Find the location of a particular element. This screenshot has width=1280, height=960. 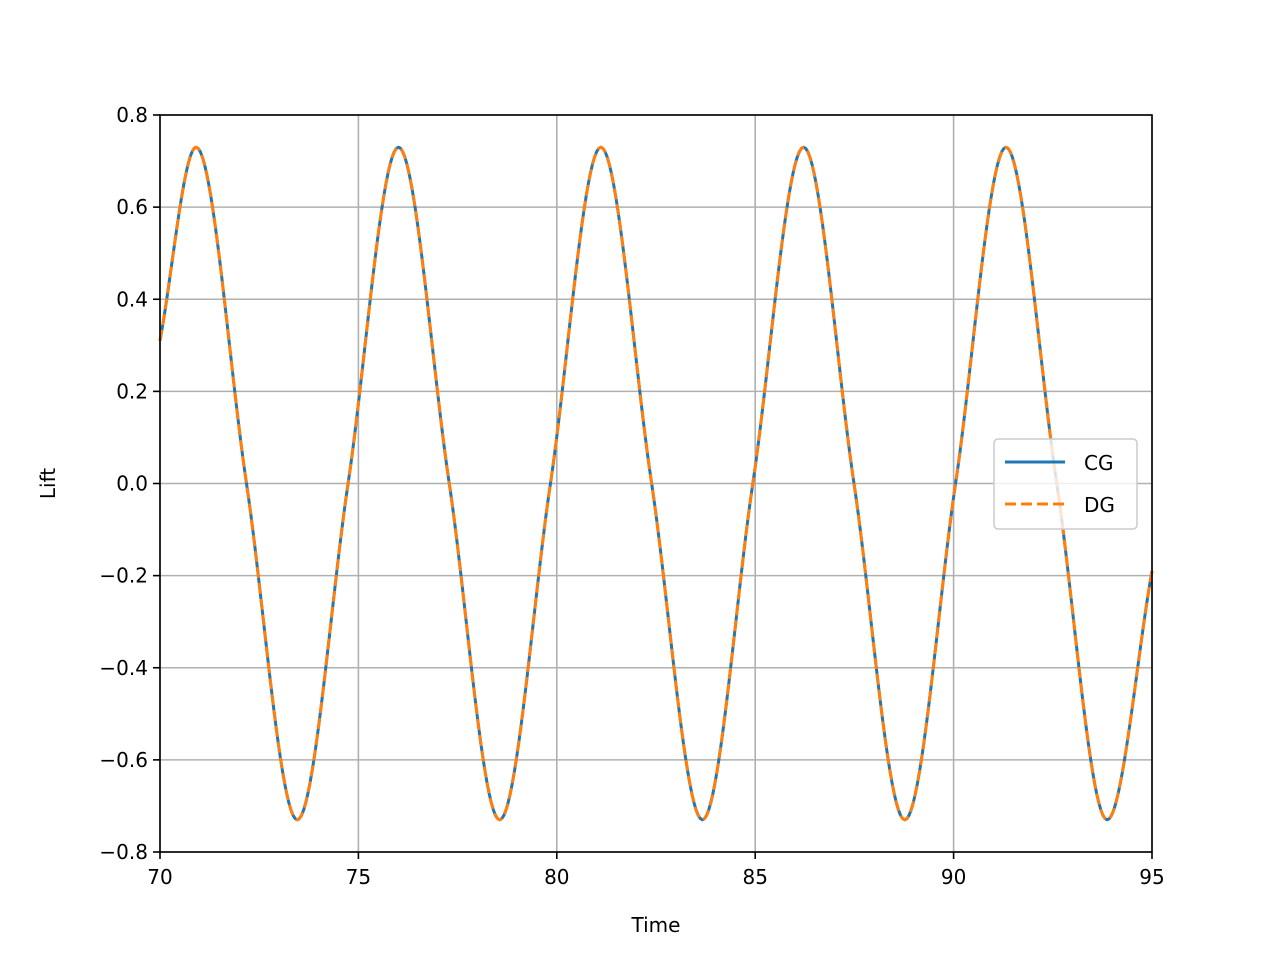

y-tick-label: 0.2 is located at coordinates (132, 391).